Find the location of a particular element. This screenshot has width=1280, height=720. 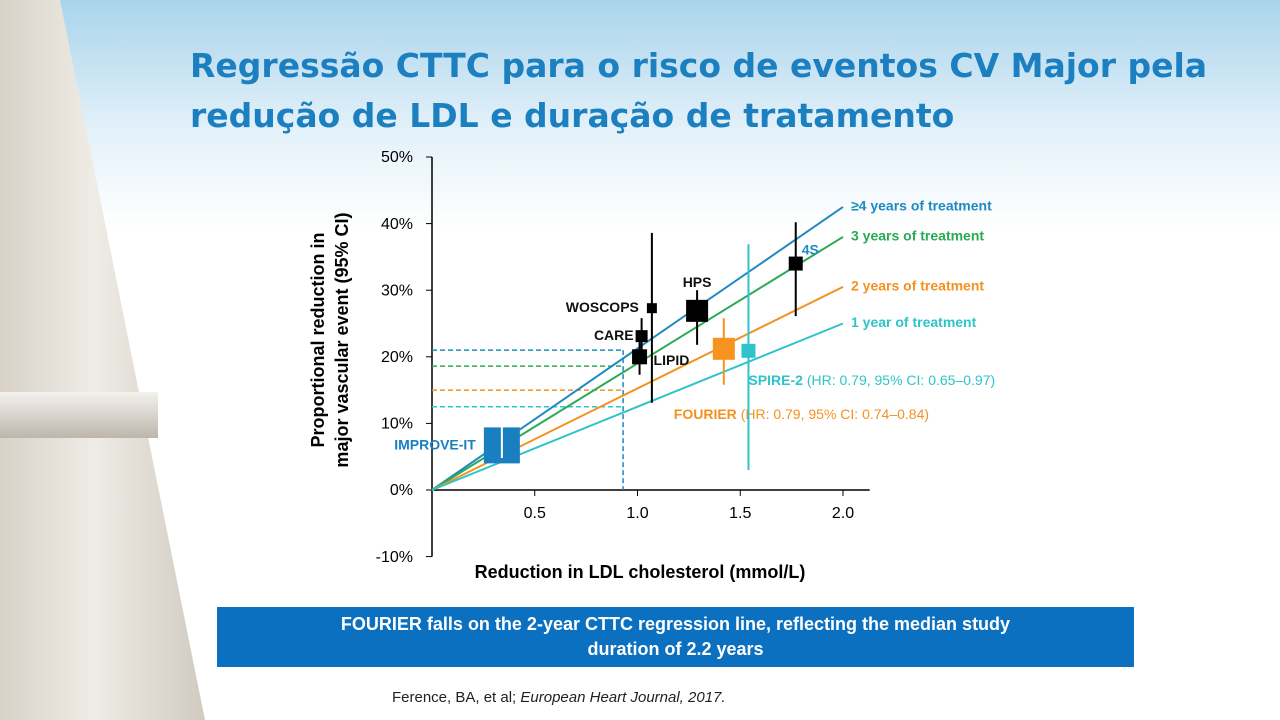

point-label: 4S is located at coordinates (810, 249).